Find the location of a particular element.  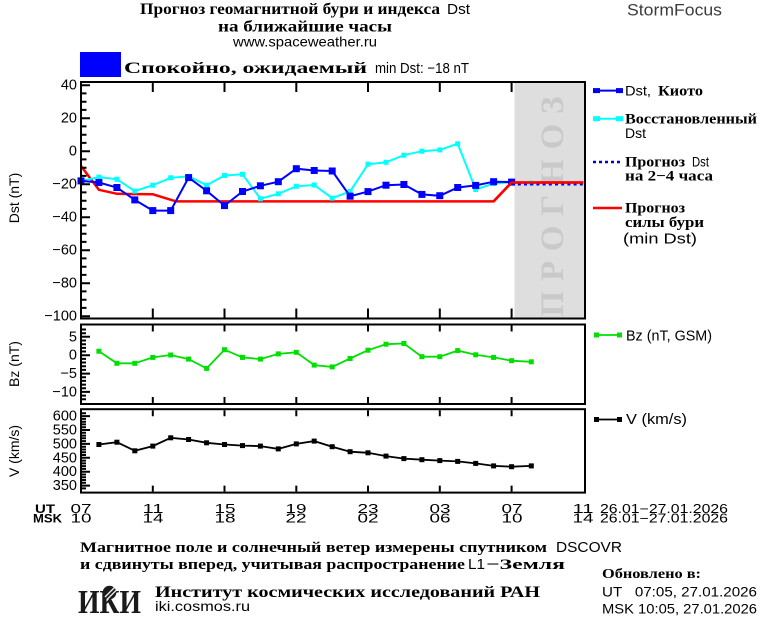

svg-text: Dst (nT) is located at coordinates (14, 198).